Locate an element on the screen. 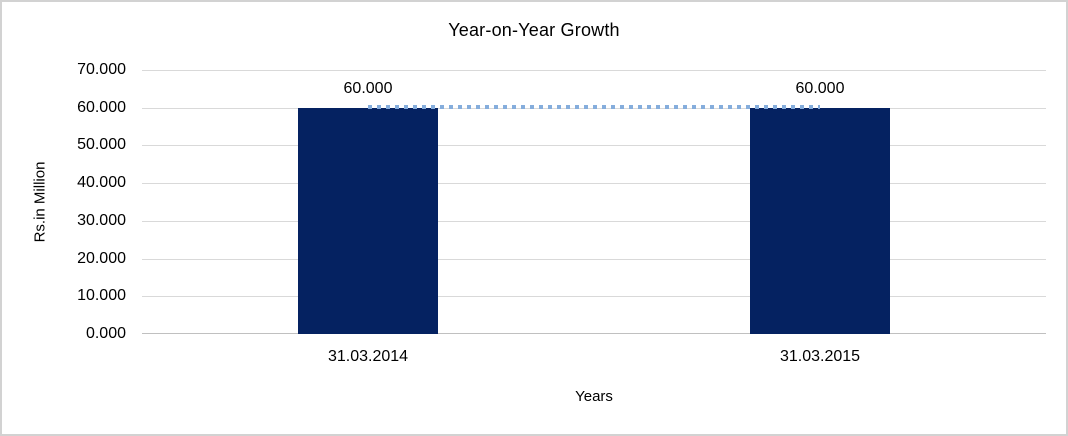  y-tick-label: 70.000 is located at coordinates (101, 69).